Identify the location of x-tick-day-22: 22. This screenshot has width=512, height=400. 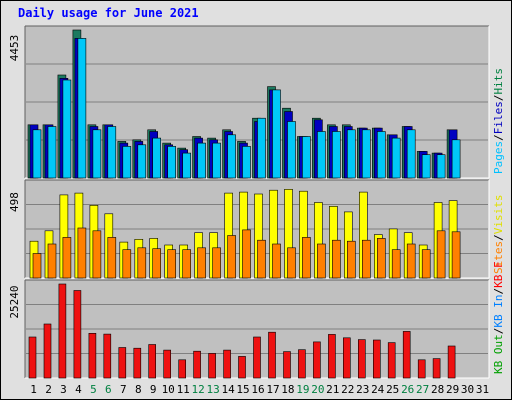
(347, 389).